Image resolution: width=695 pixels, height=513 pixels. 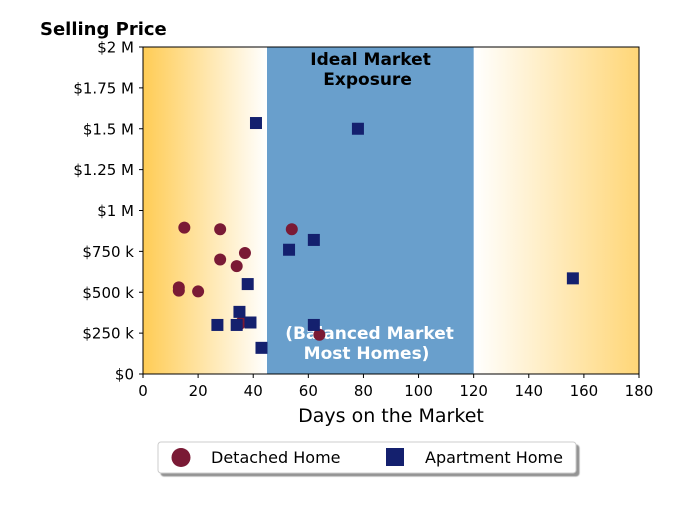 I want to click on y-tick-label: $750 k, so click(x=108, y=252).